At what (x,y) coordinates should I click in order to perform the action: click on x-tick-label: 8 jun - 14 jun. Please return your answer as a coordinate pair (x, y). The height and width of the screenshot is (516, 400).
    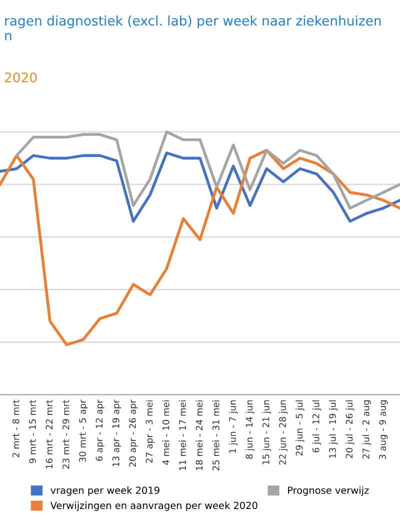
    Looking at the image, I should click on (250, 429).